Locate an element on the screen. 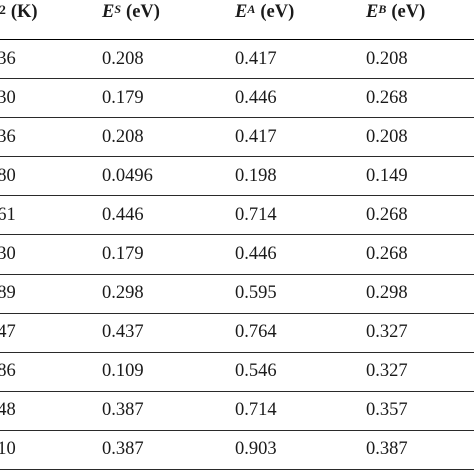  table-cell-es: 0.0496 is located at coordinates (127, 175).